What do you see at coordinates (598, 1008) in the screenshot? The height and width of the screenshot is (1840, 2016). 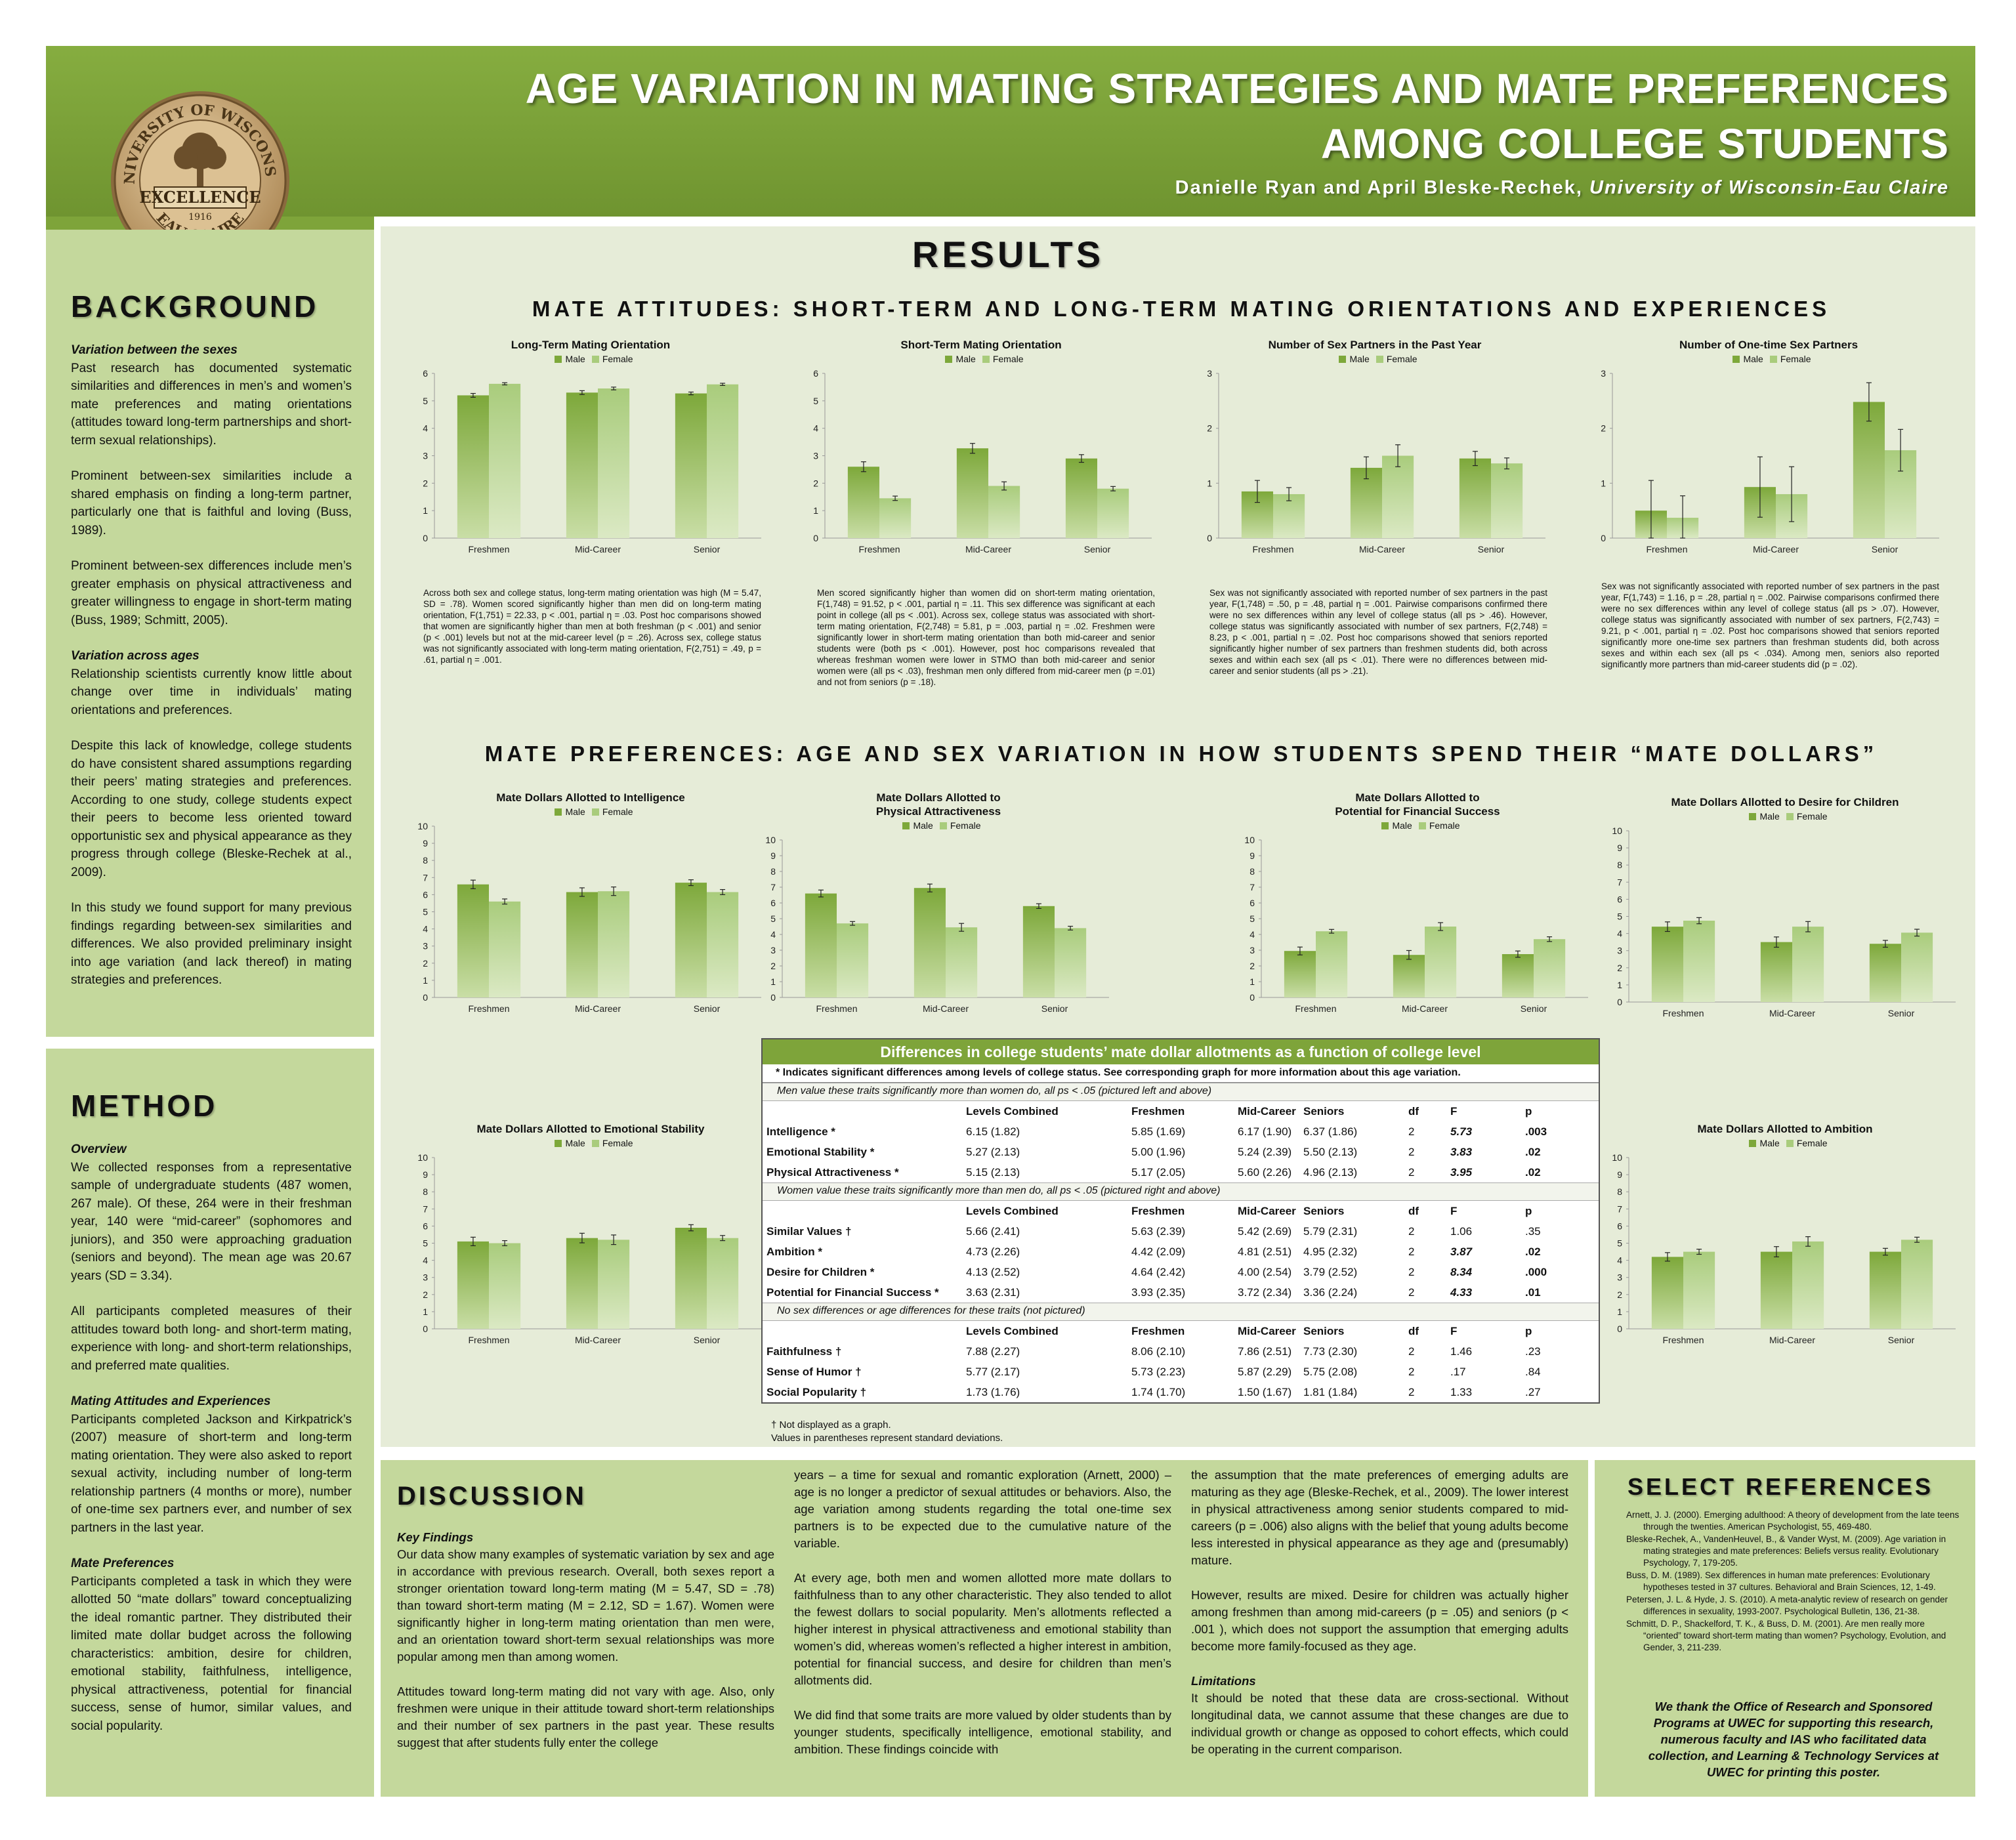 I see `x-tick-label: Mid-Career` at bounding box center [598, 1008].